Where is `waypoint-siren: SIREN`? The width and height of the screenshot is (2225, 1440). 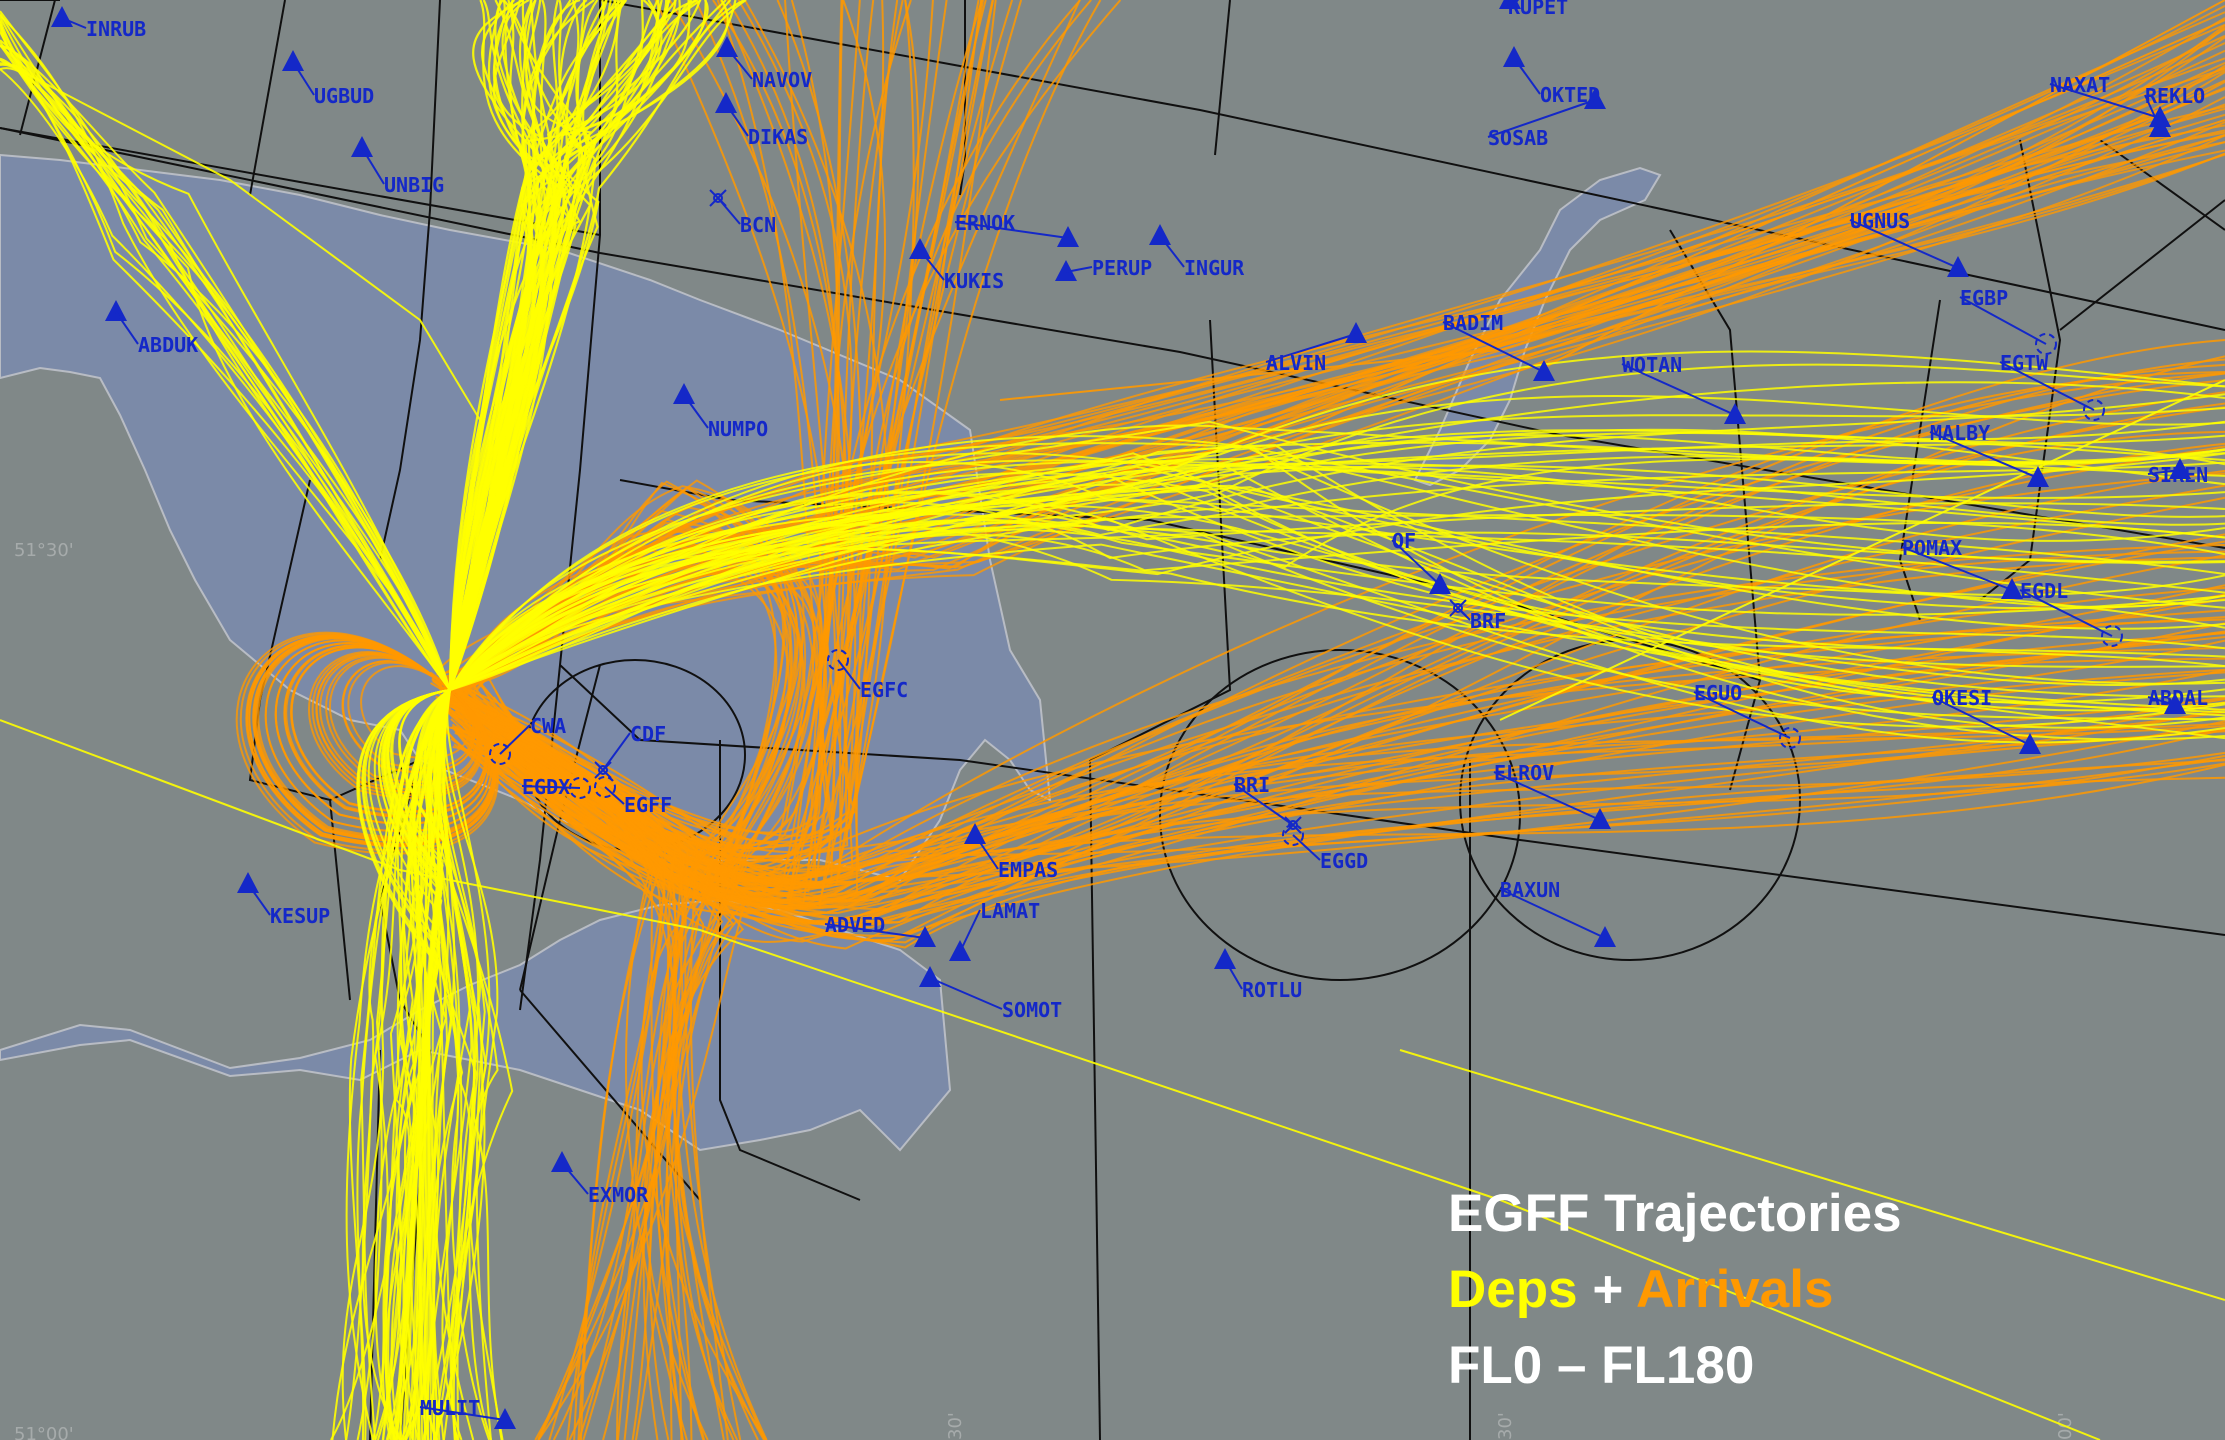 waypoint-siren: SIREN is located at coordinates (2177, 472).